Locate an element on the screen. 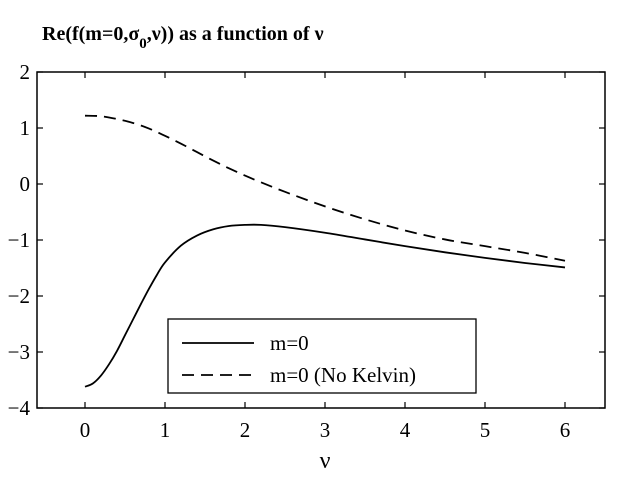  x-tick-label: 0 is located at coordinates (85, 430).